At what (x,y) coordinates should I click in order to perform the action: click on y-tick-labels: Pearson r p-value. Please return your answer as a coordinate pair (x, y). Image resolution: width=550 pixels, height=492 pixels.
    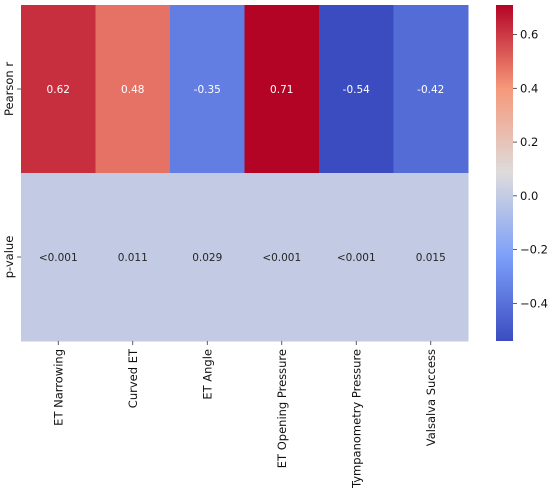
    Looking at the image, I should click on (11, 170).